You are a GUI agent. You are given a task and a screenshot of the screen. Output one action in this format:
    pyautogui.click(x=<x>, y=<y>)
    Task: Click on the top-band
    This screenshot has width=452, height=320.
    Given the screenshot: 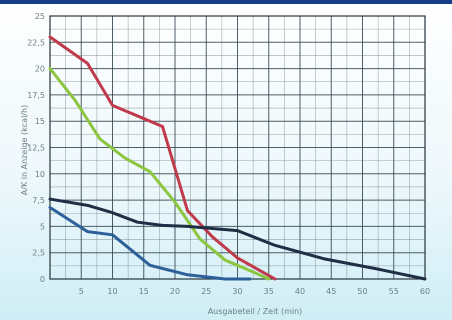 What is the action you would take?
    pyautogui.click(x=226, y=2)
    